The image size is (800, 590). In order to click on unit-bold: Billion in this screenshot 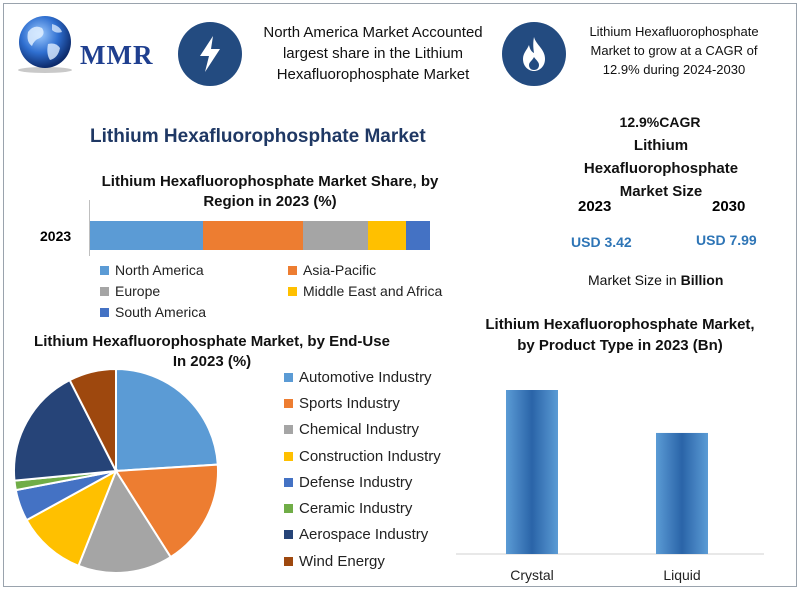, I will do `click(702, 280)`.